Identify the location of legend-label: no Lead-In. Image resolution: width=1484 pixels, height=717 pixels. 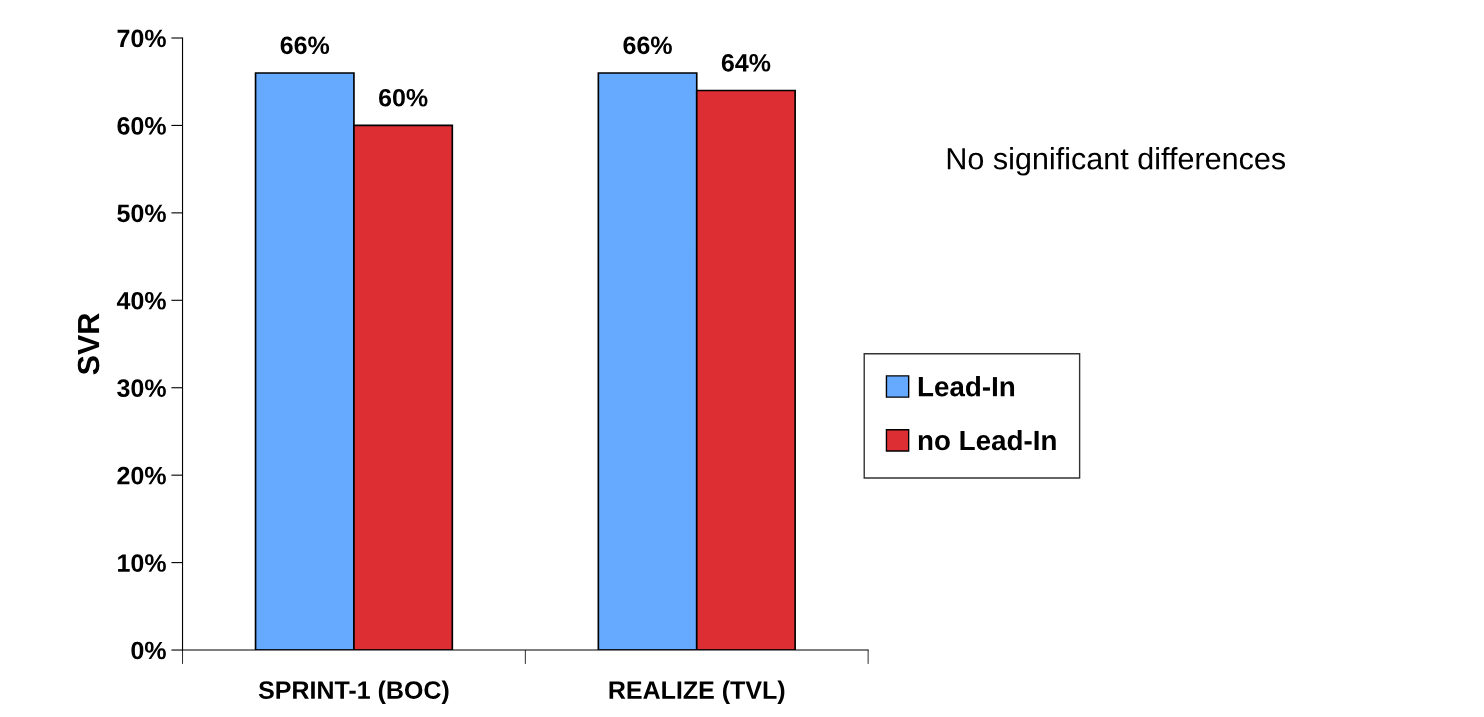
(987, 440).